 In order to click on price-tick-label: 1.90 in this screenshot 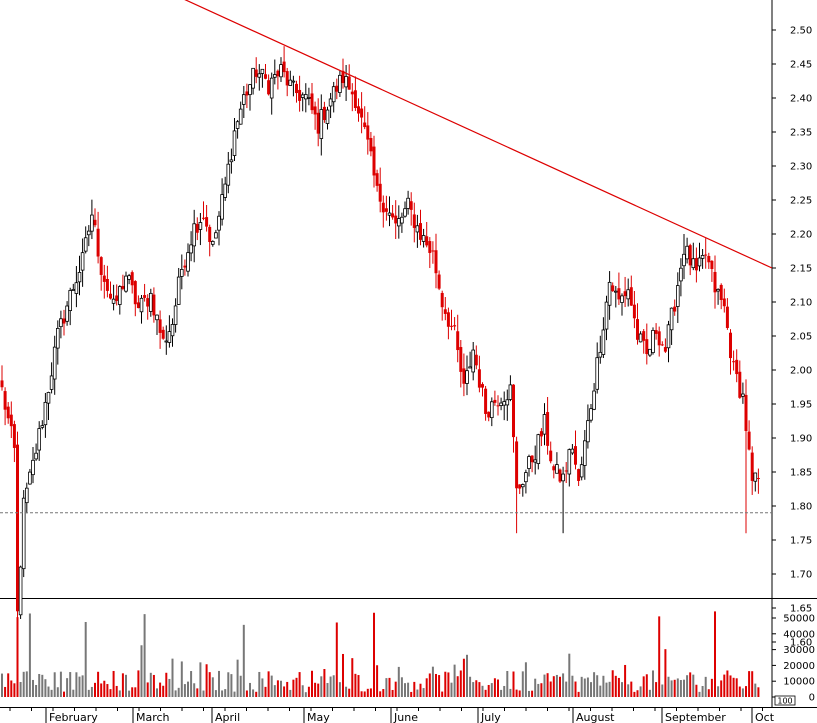, I will do `click(801, 439)`.